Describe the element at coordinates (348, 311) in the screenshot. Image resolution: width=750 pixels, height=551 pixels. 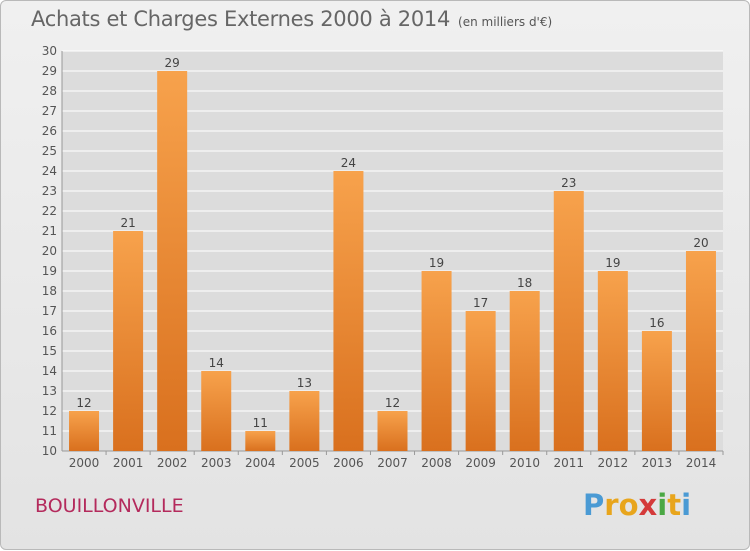
I see `bar-2006` at that location.